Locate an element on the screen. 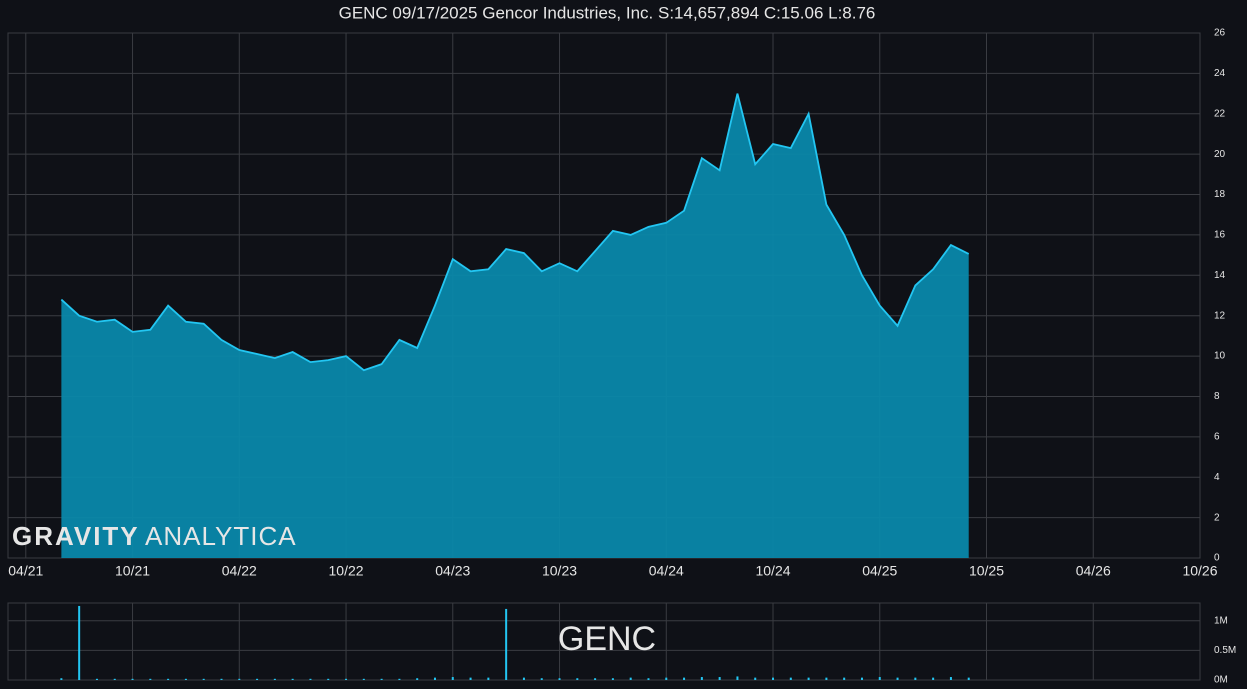 The width and height of the screenshot is (1247, 689). x-tick-label: 04/24 is located at coordinates (666, 571).